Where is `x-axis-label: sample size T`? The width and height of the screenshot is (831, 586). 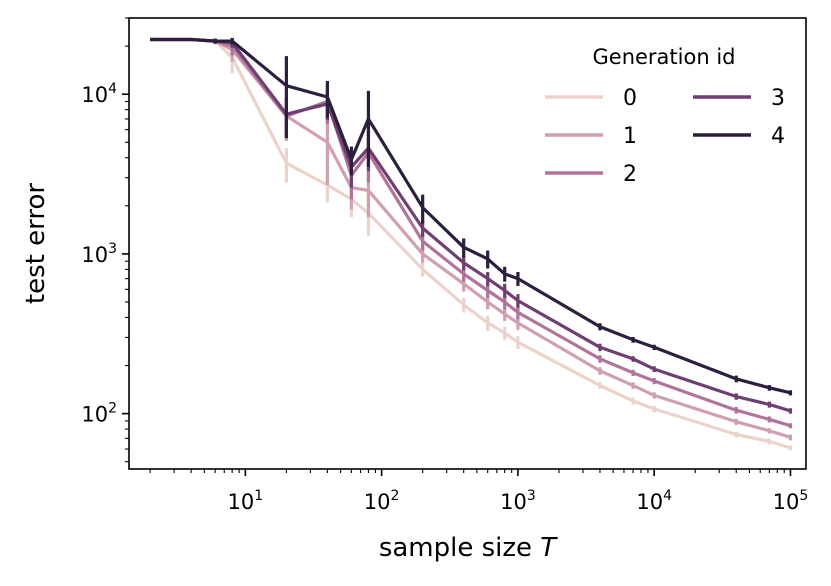
x-axis-label: sample size T is located at coordinates (468, 548).